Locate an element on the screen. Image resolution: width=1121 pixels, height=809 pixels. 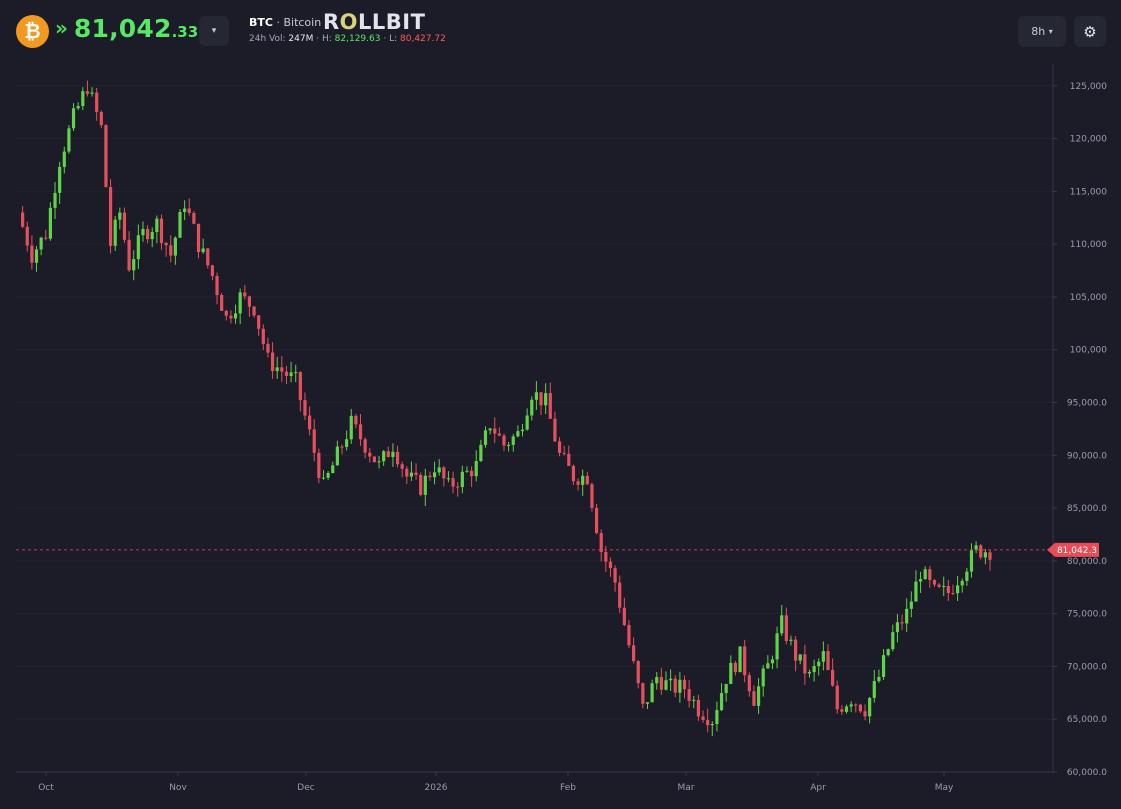
y-tick-label: 60,000.0 is located at coordinates (1087, 773).